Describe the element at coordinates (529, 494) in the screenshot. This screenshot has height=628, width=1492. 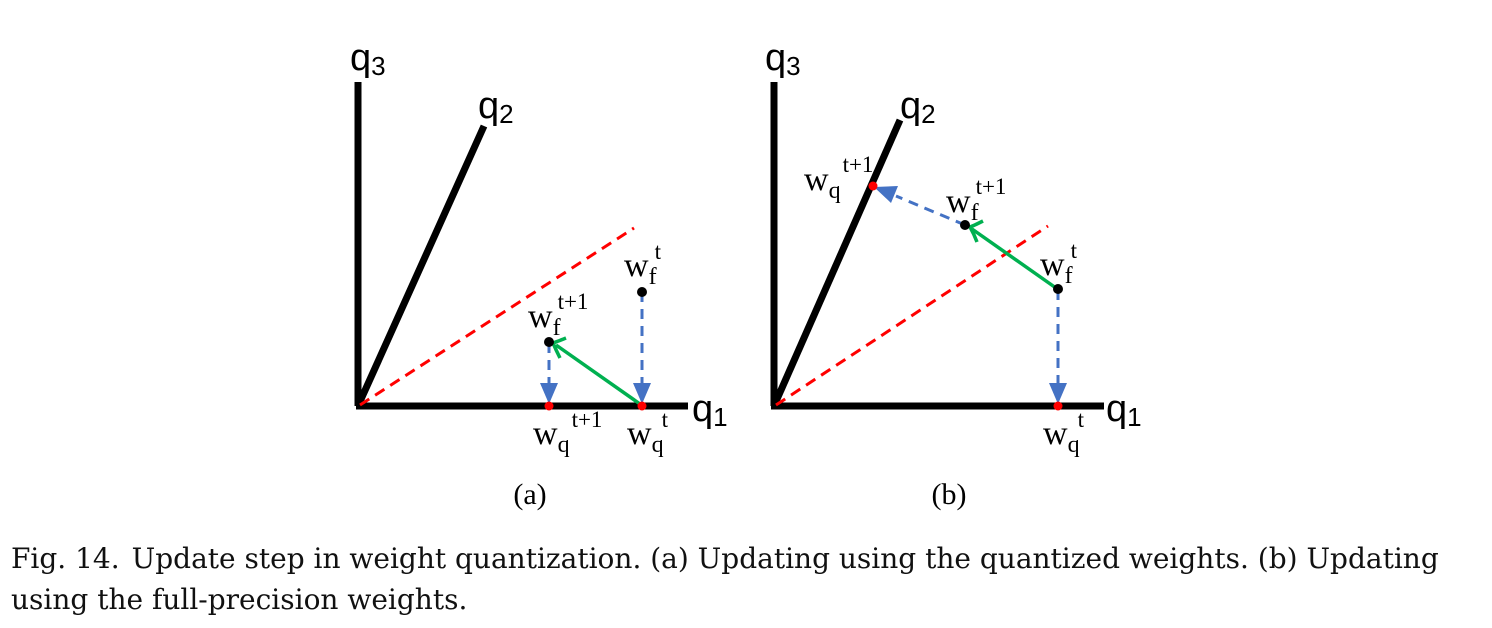
I see `panel-label-a: (a)` at that location.